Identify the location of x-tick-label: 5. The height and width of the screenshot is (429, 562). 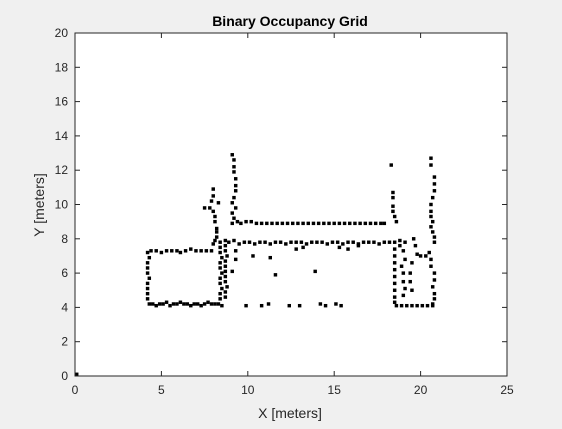
(161, 390).